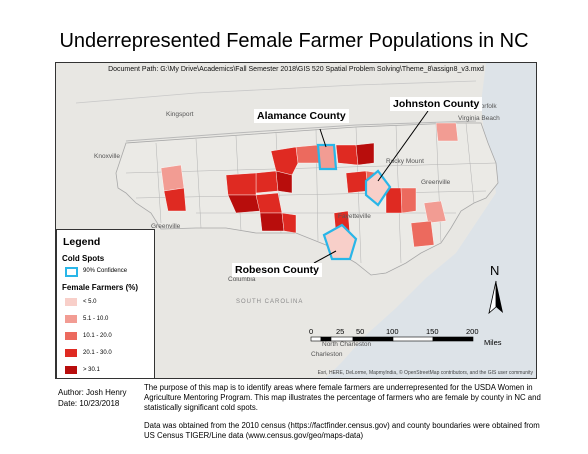 The image size is (588, 454). Describe the element at coordinates (83, 258) in the screenshot. I see `legend-cold-header: Cold Spots` at that location.